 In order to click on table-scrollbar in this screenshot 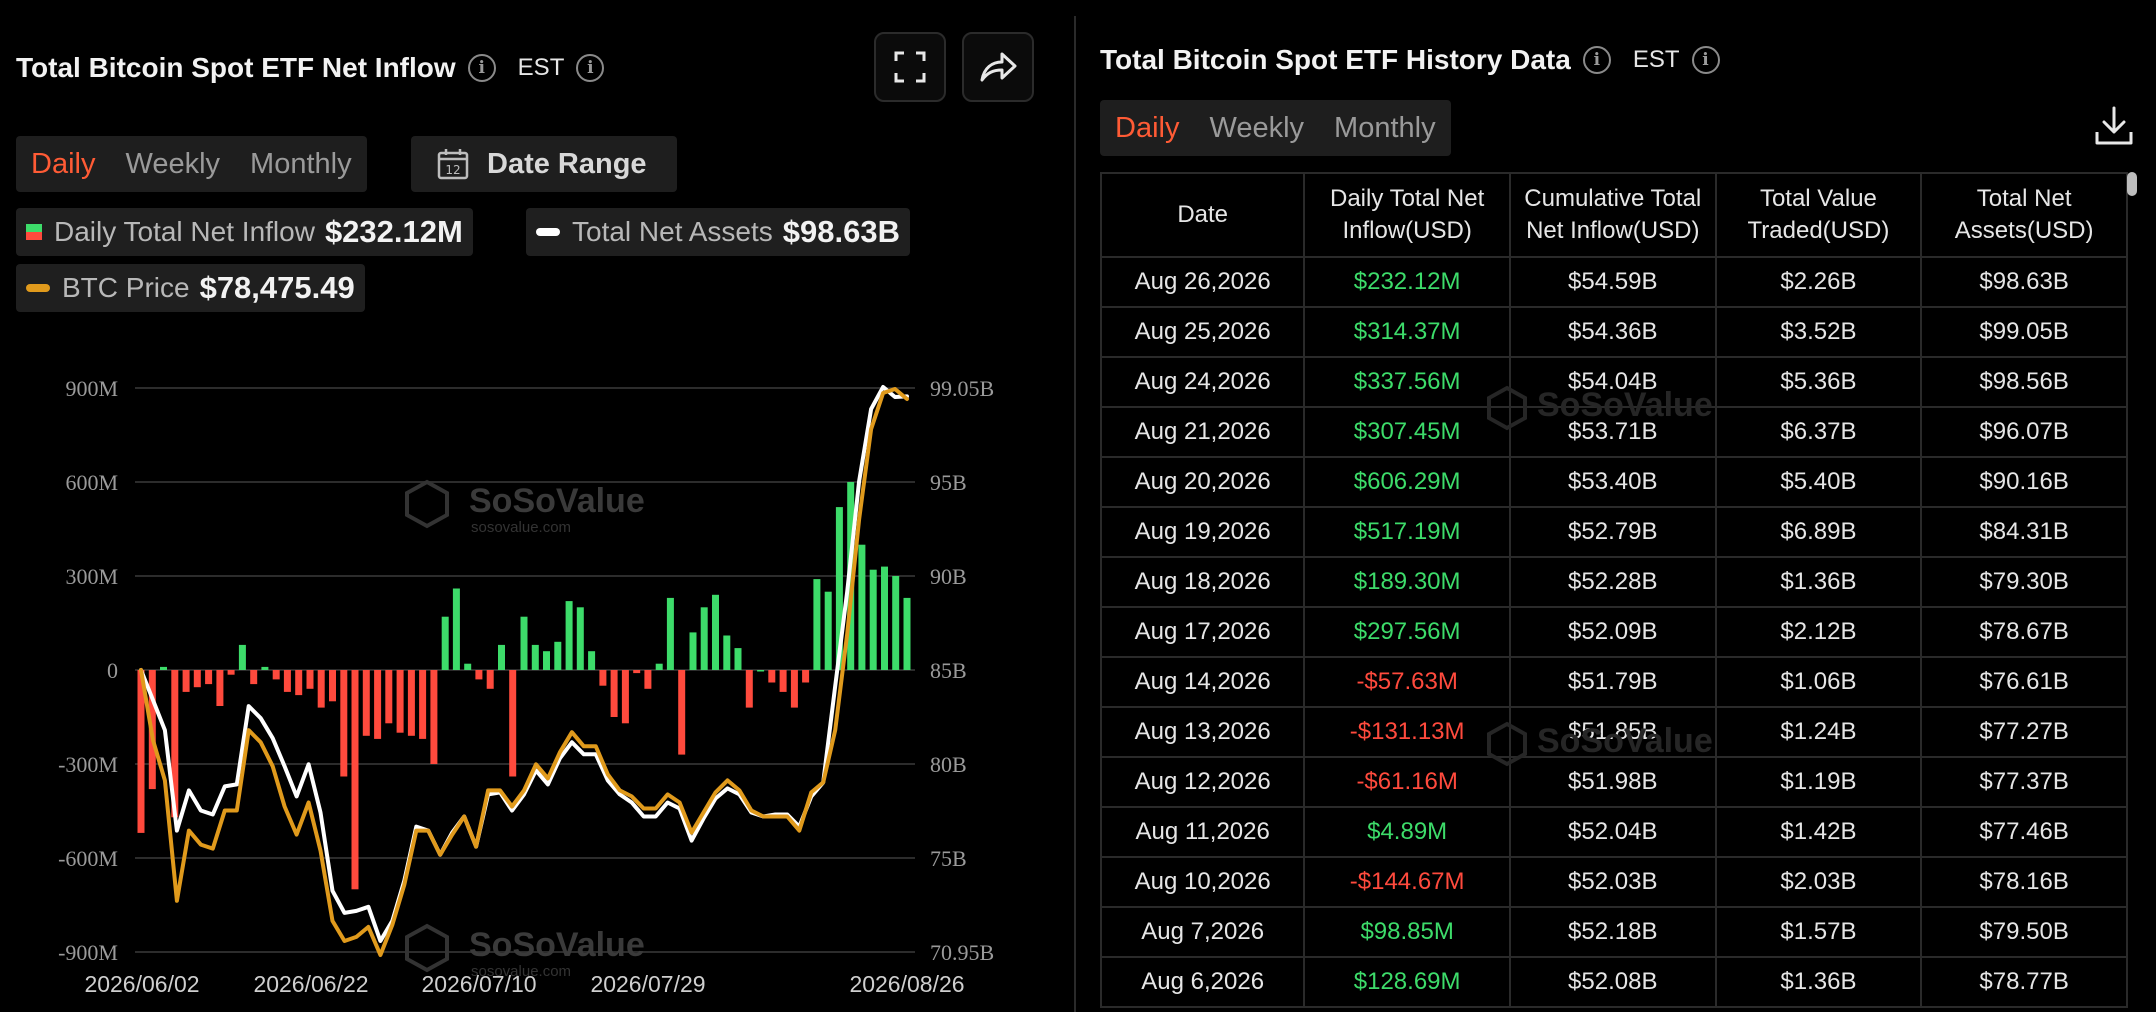, I will do `click(2132, 184)`.